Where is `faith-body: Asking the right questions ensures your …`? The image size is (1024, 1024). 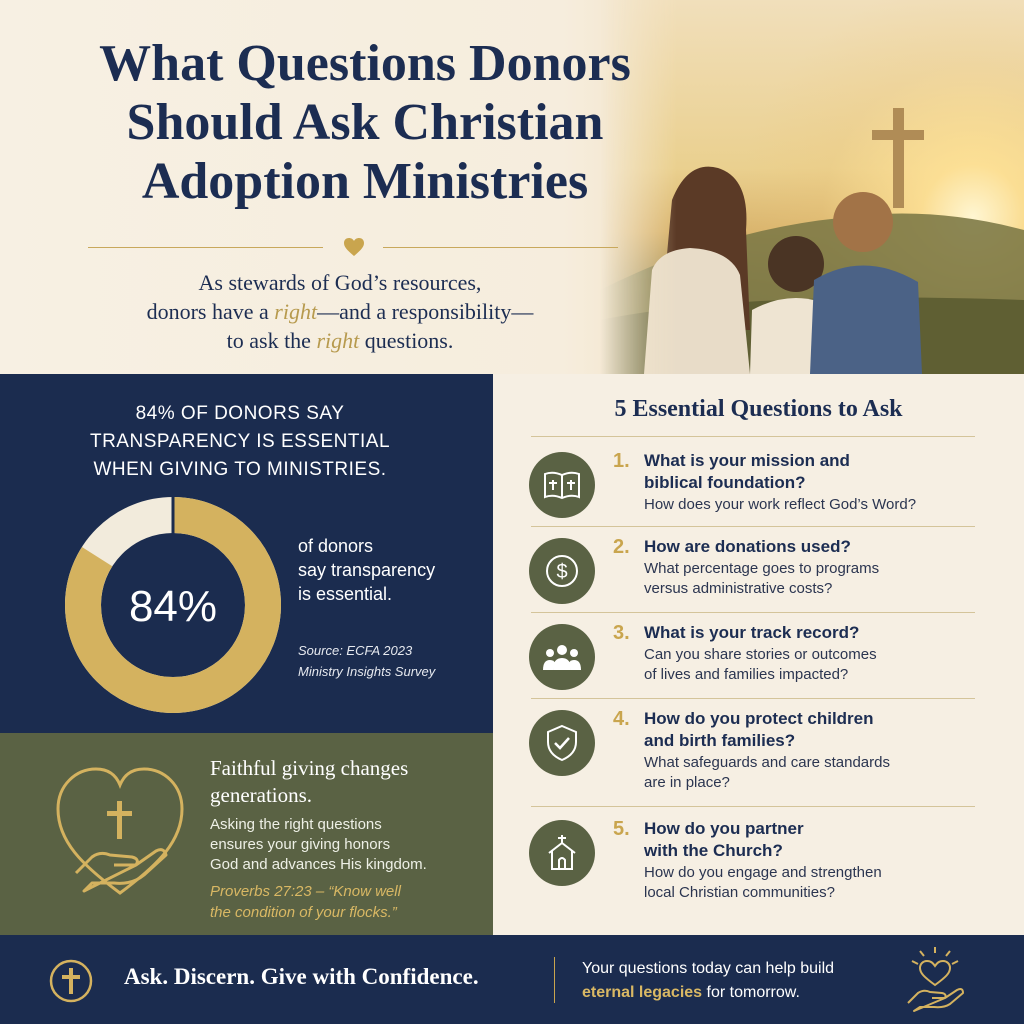
faith-body: Asking the right questions ensures your … is located at coordinates (345, 845).